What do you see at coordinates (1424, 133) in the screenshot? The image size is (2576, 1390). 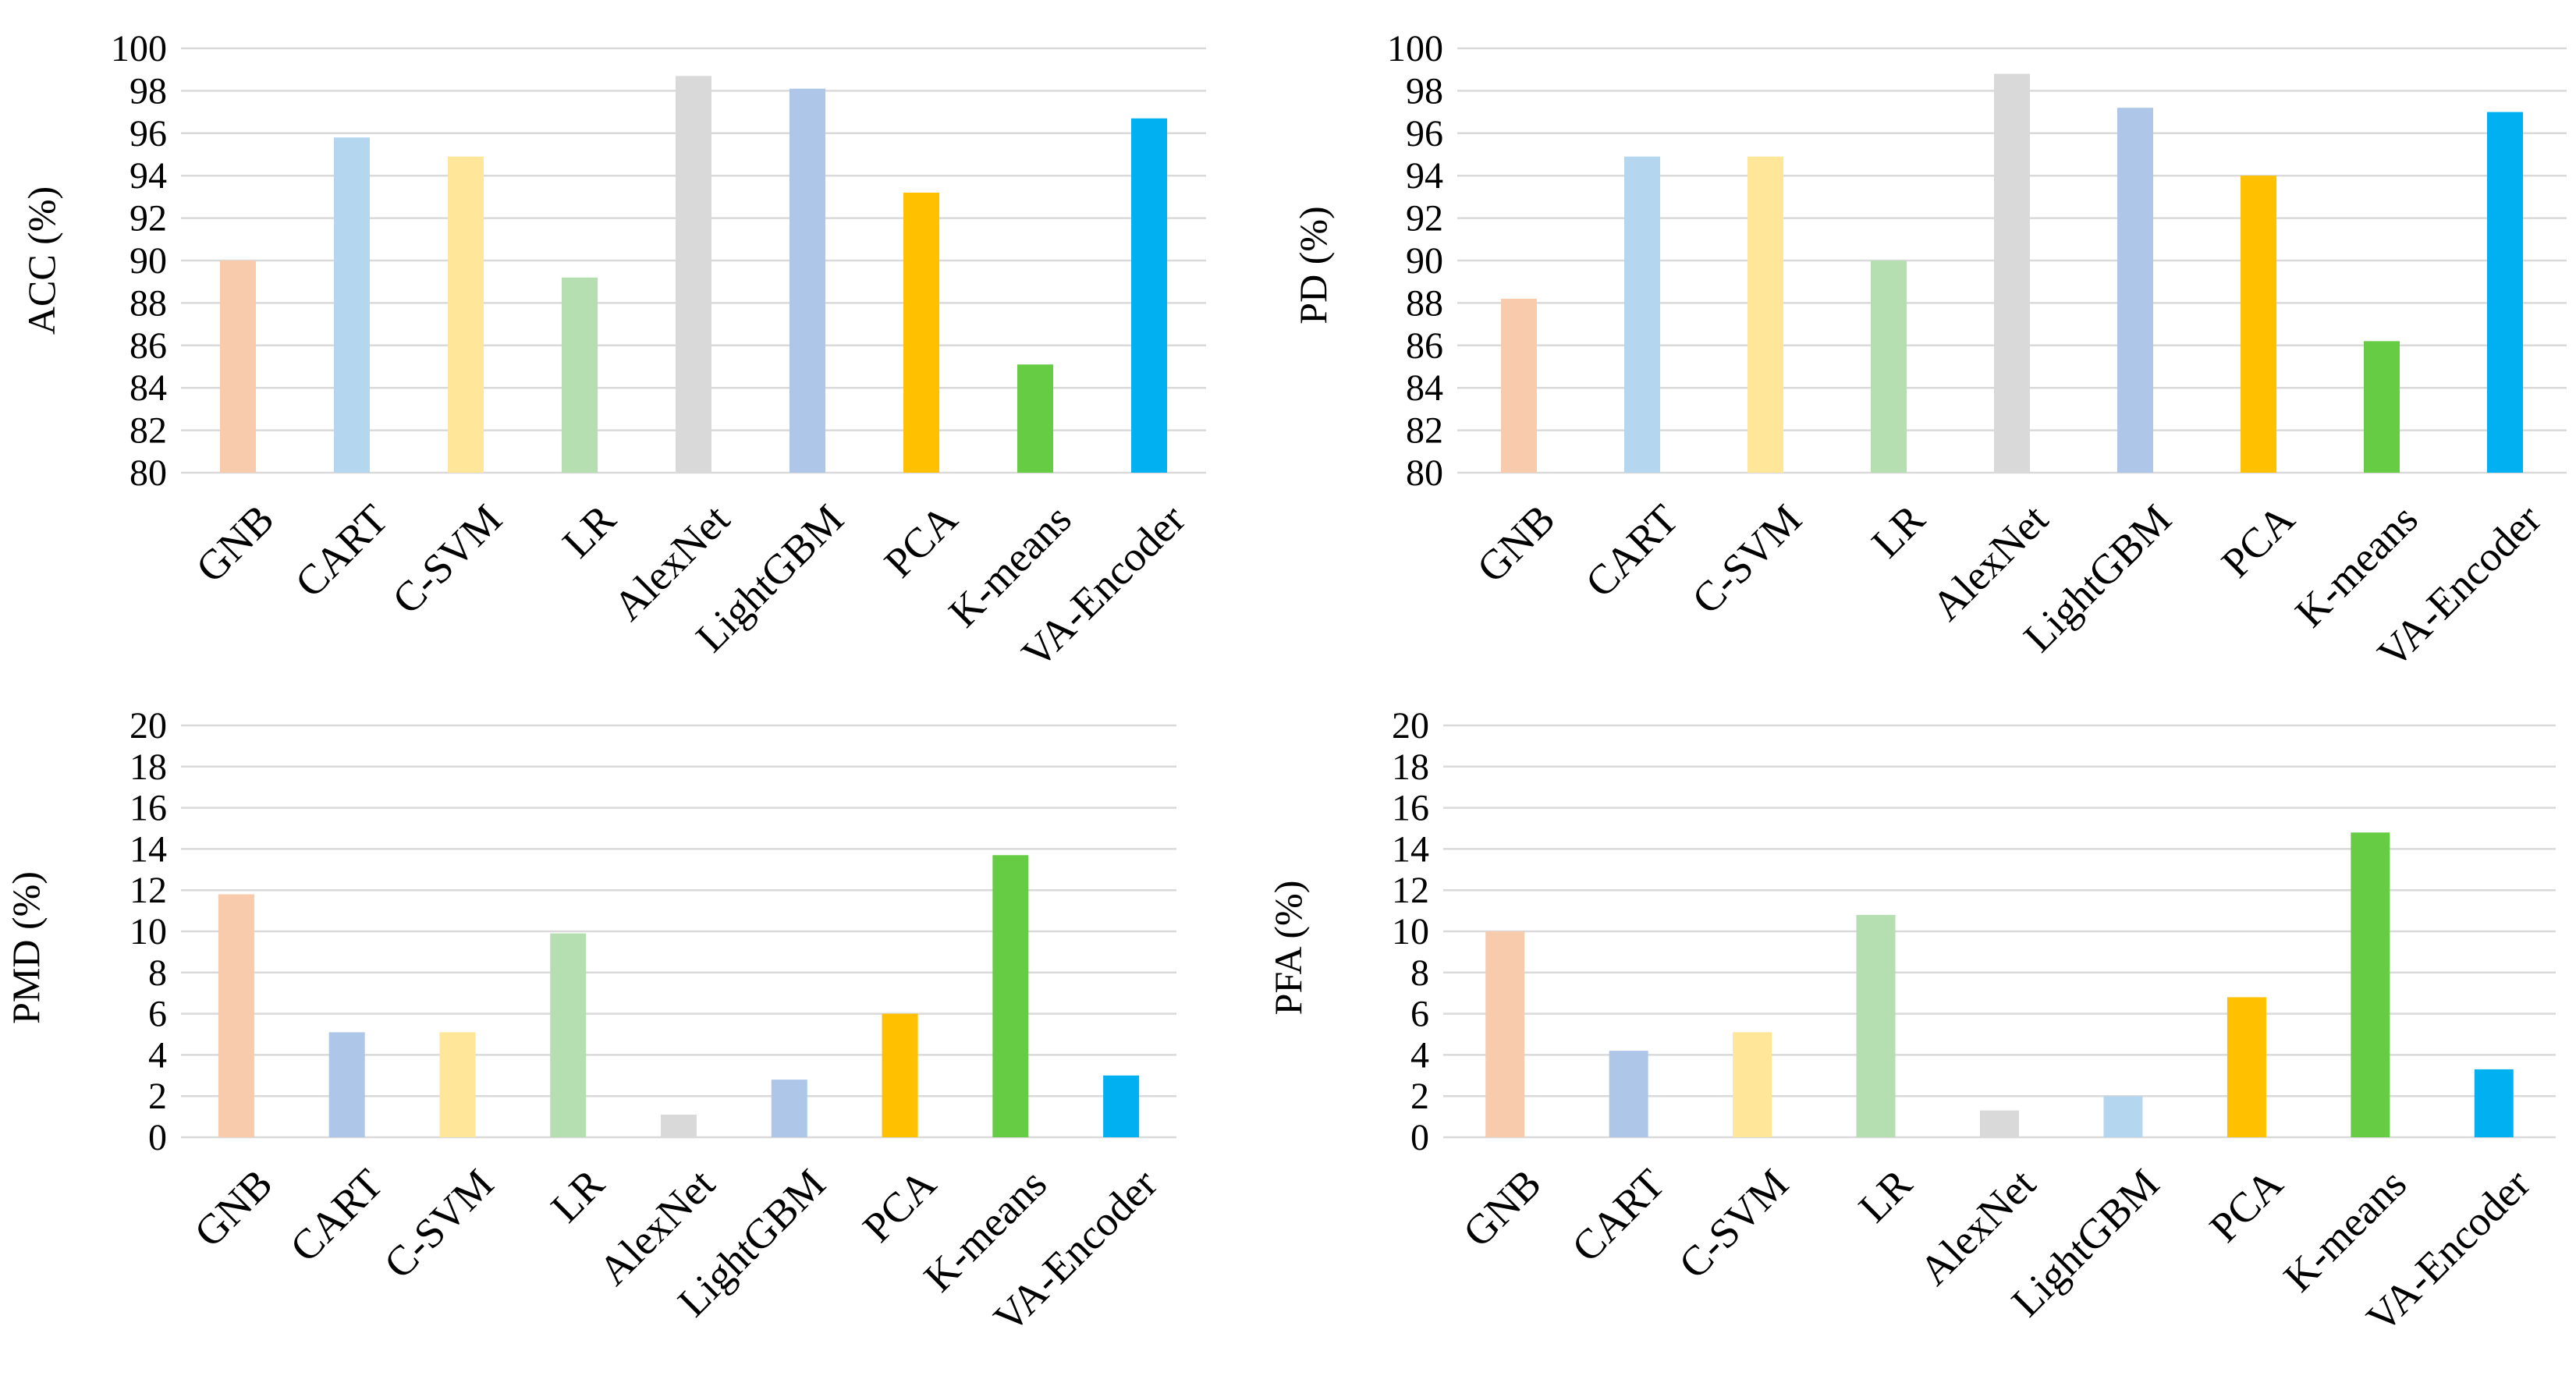 I see `y-tick-label: 96` at bounding box center [1424, 133].